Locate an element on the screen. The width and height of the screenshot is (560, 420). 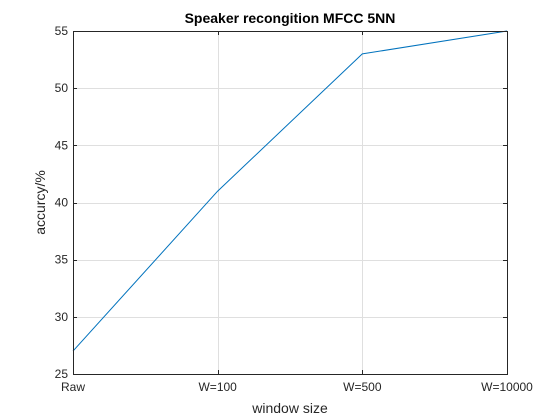
x-tick-label: W=100 is located at coordinates (217, 387).